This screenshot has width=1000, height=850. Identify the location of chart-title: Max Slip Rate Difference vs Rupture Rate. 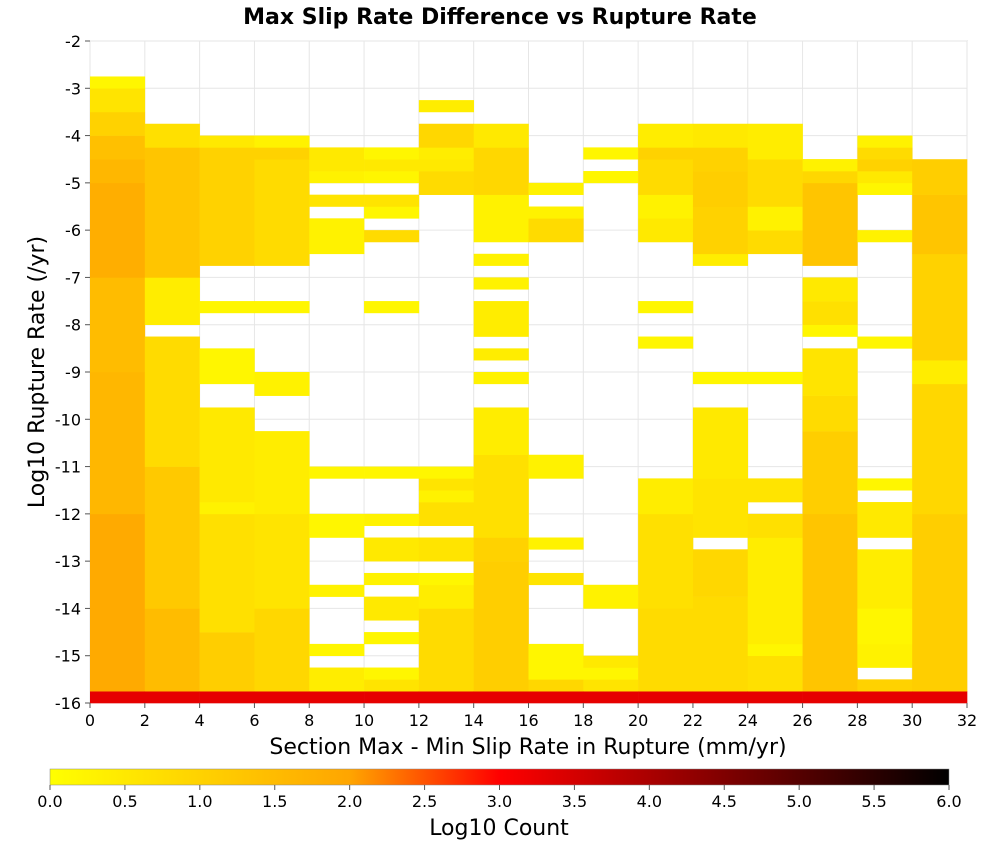
(500, 17).